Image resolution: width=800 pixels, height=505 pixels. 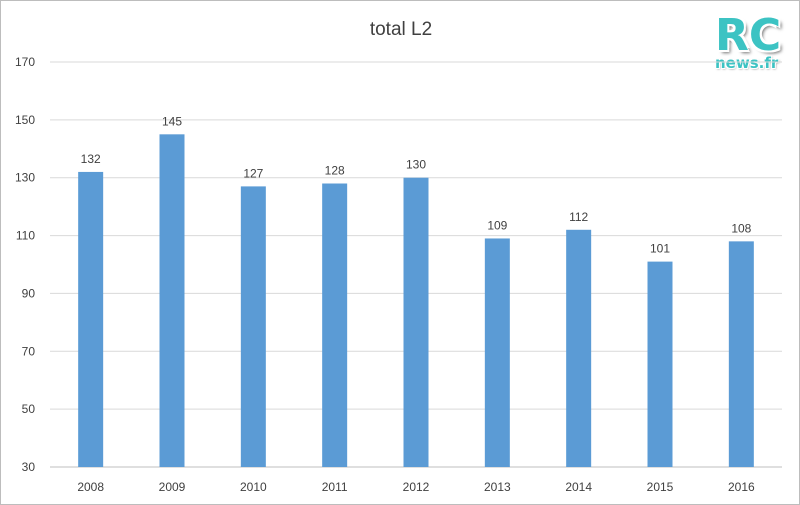 What do you see at coordinates (578, 487) in the screenshot?
I see `x-tick-label: 2014` at bounding box center [578, 487].